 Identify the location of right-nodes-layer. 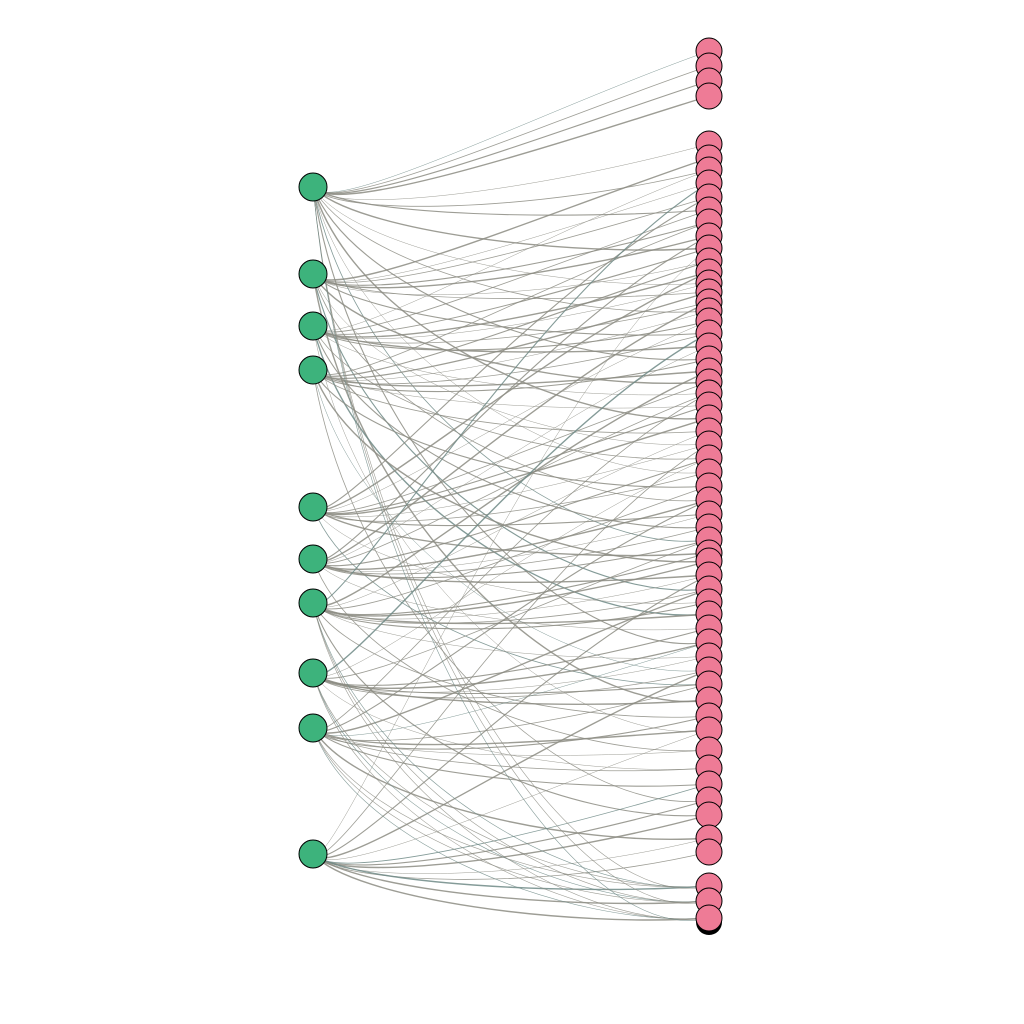
(709, 486).